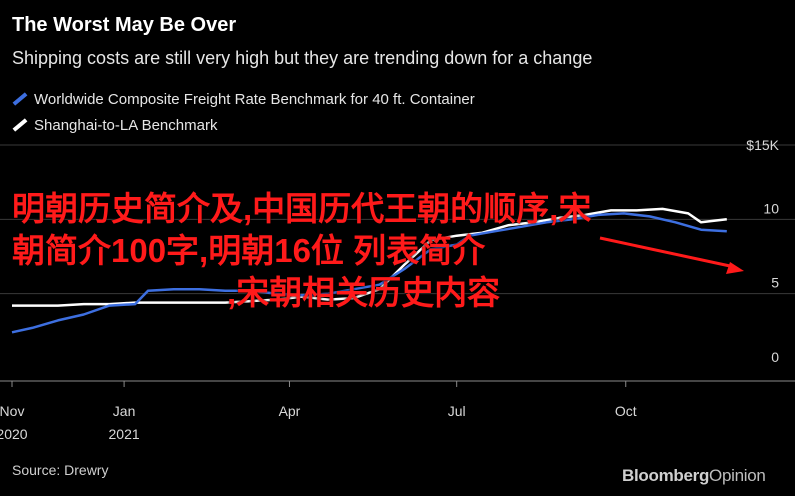 This screenshot has height=496, width=795. I want to click on y-tick-label-5: 5, so click(775, 283).